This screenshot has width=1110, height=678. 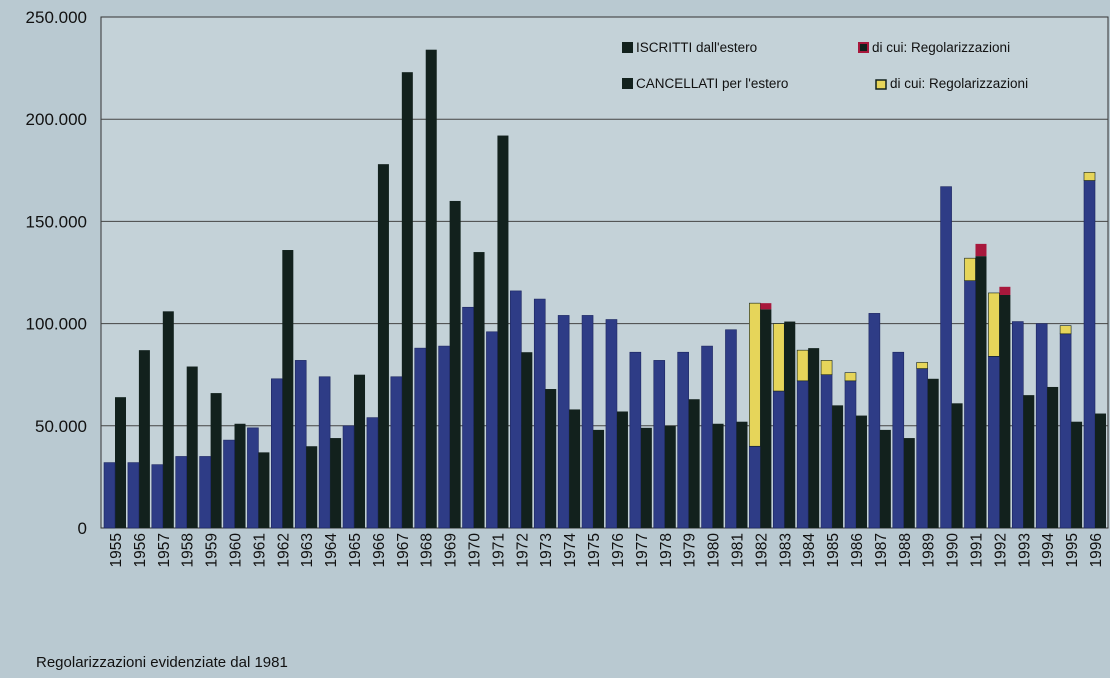 I want to click on x-tick-label: 1970, so click(x=475, y=550).